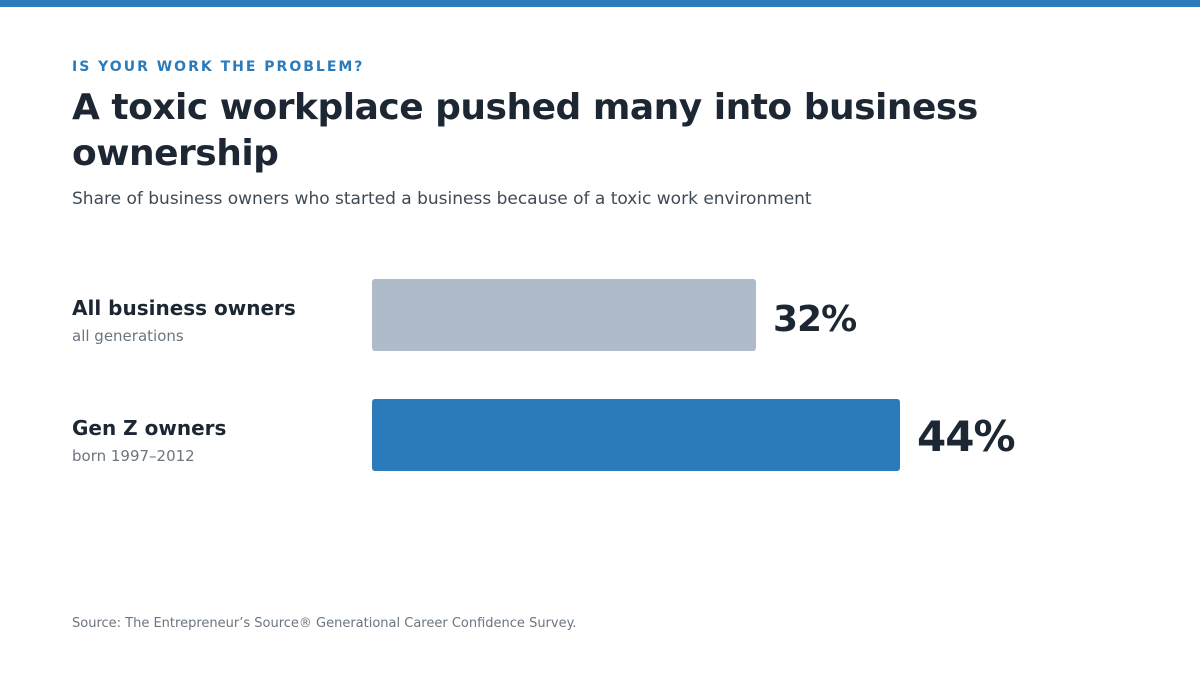 The image size is (1200, 675). I want to click on value-label: 44%, so click(966, 436).